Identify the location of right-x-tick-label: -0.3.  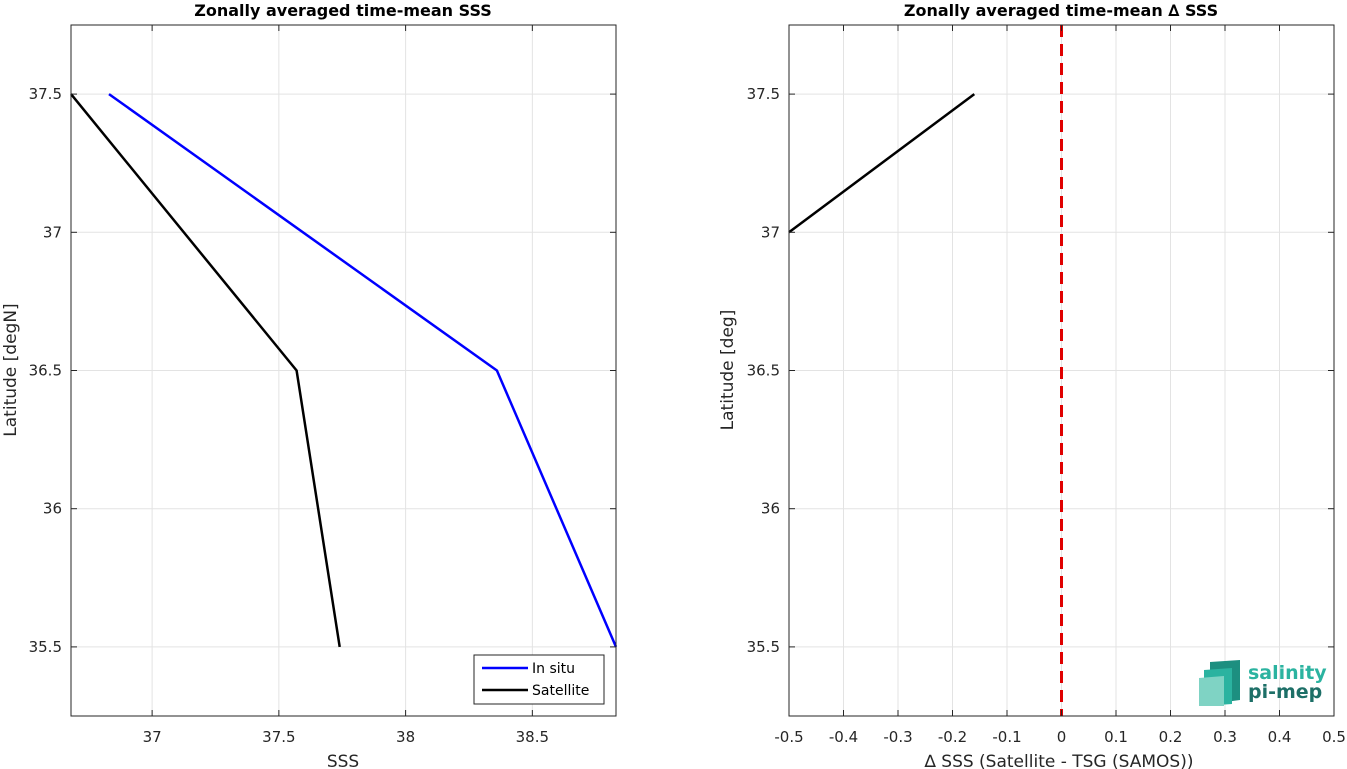
(897, 737).